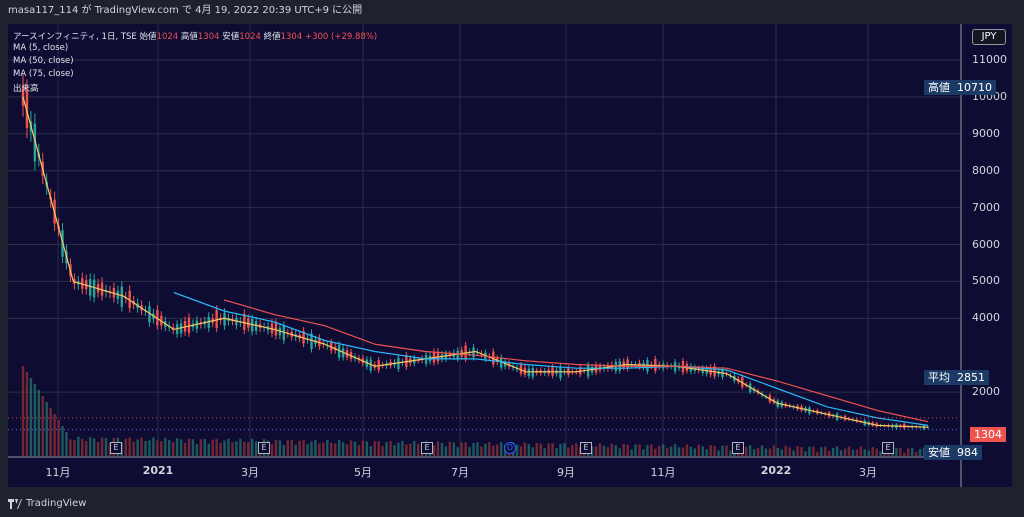 This screenshot has width=1024, height=517. What do you see at coordinates (56, 503) in the screenshot?
I see `brand-name: TradingView` at bounding box center [56, 503].